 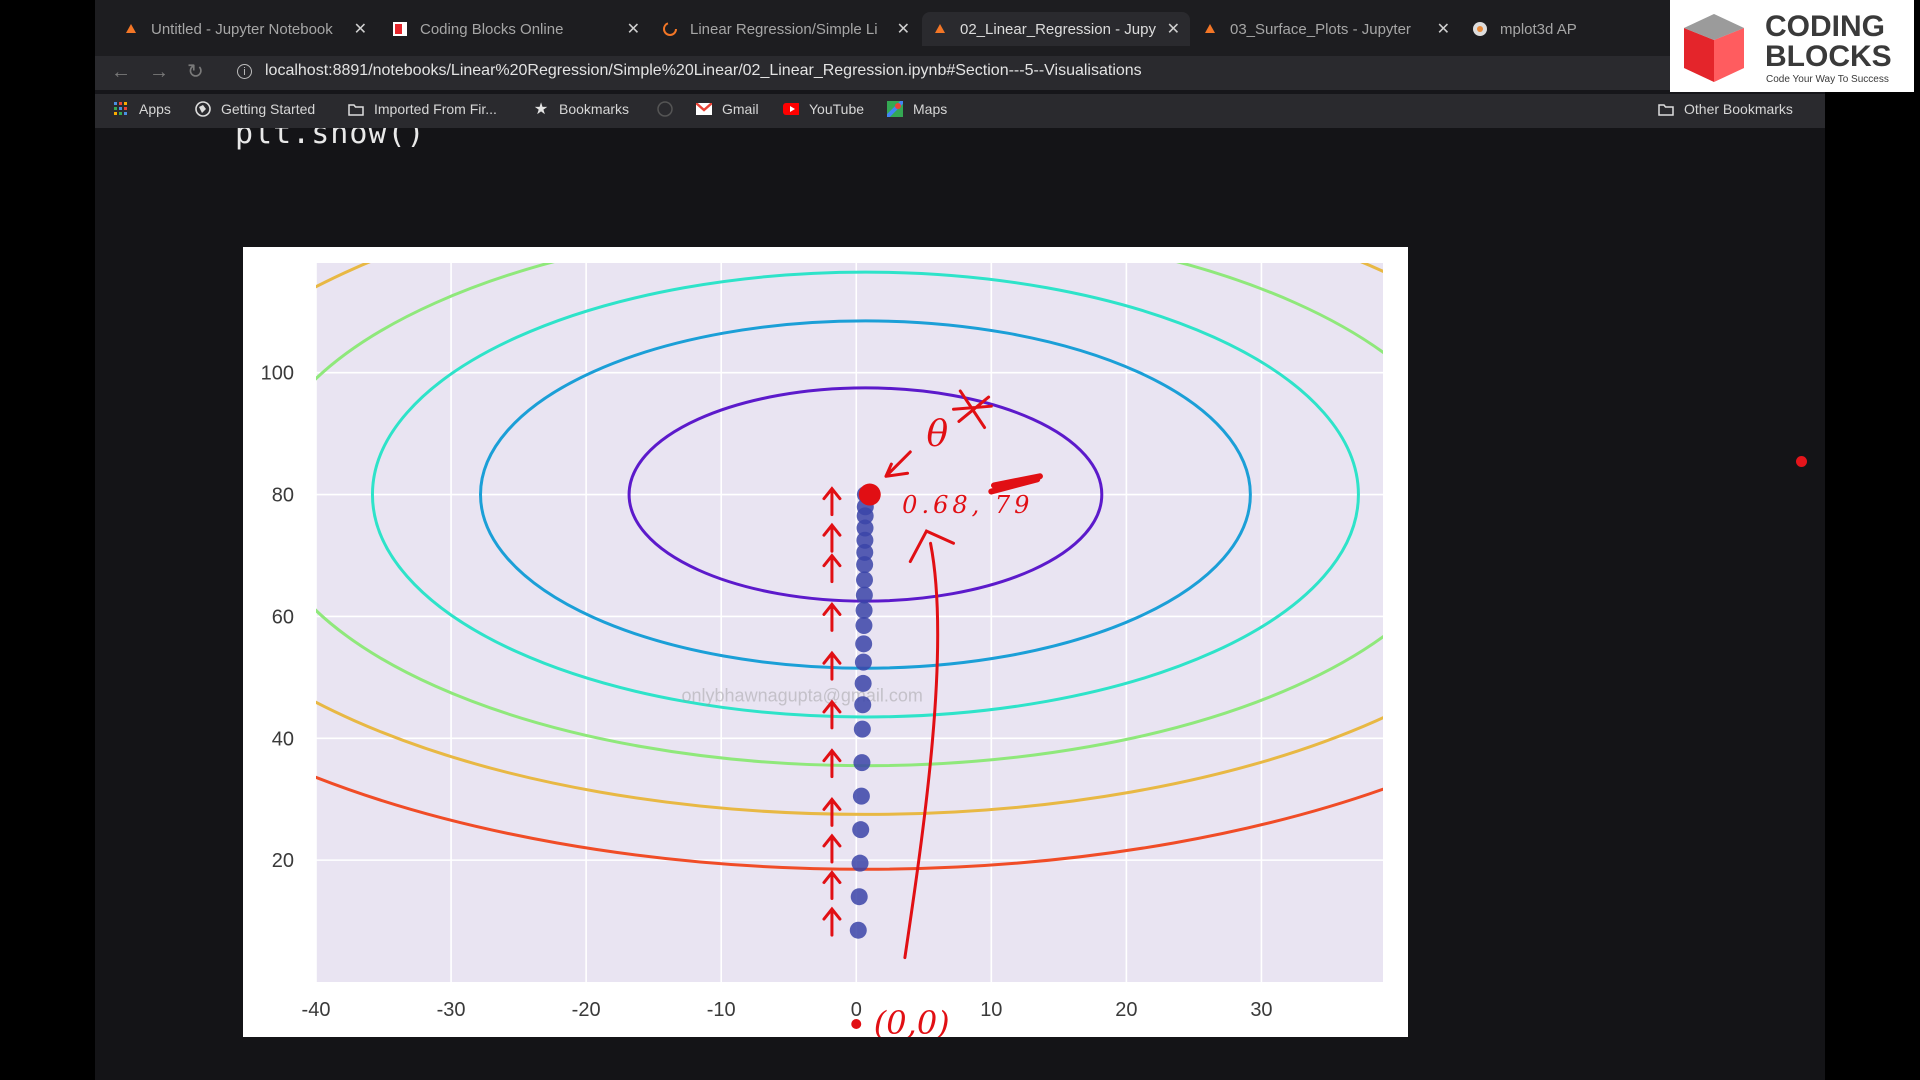 I want to click on y-tick-label: 100, so click(x=277, y=374).